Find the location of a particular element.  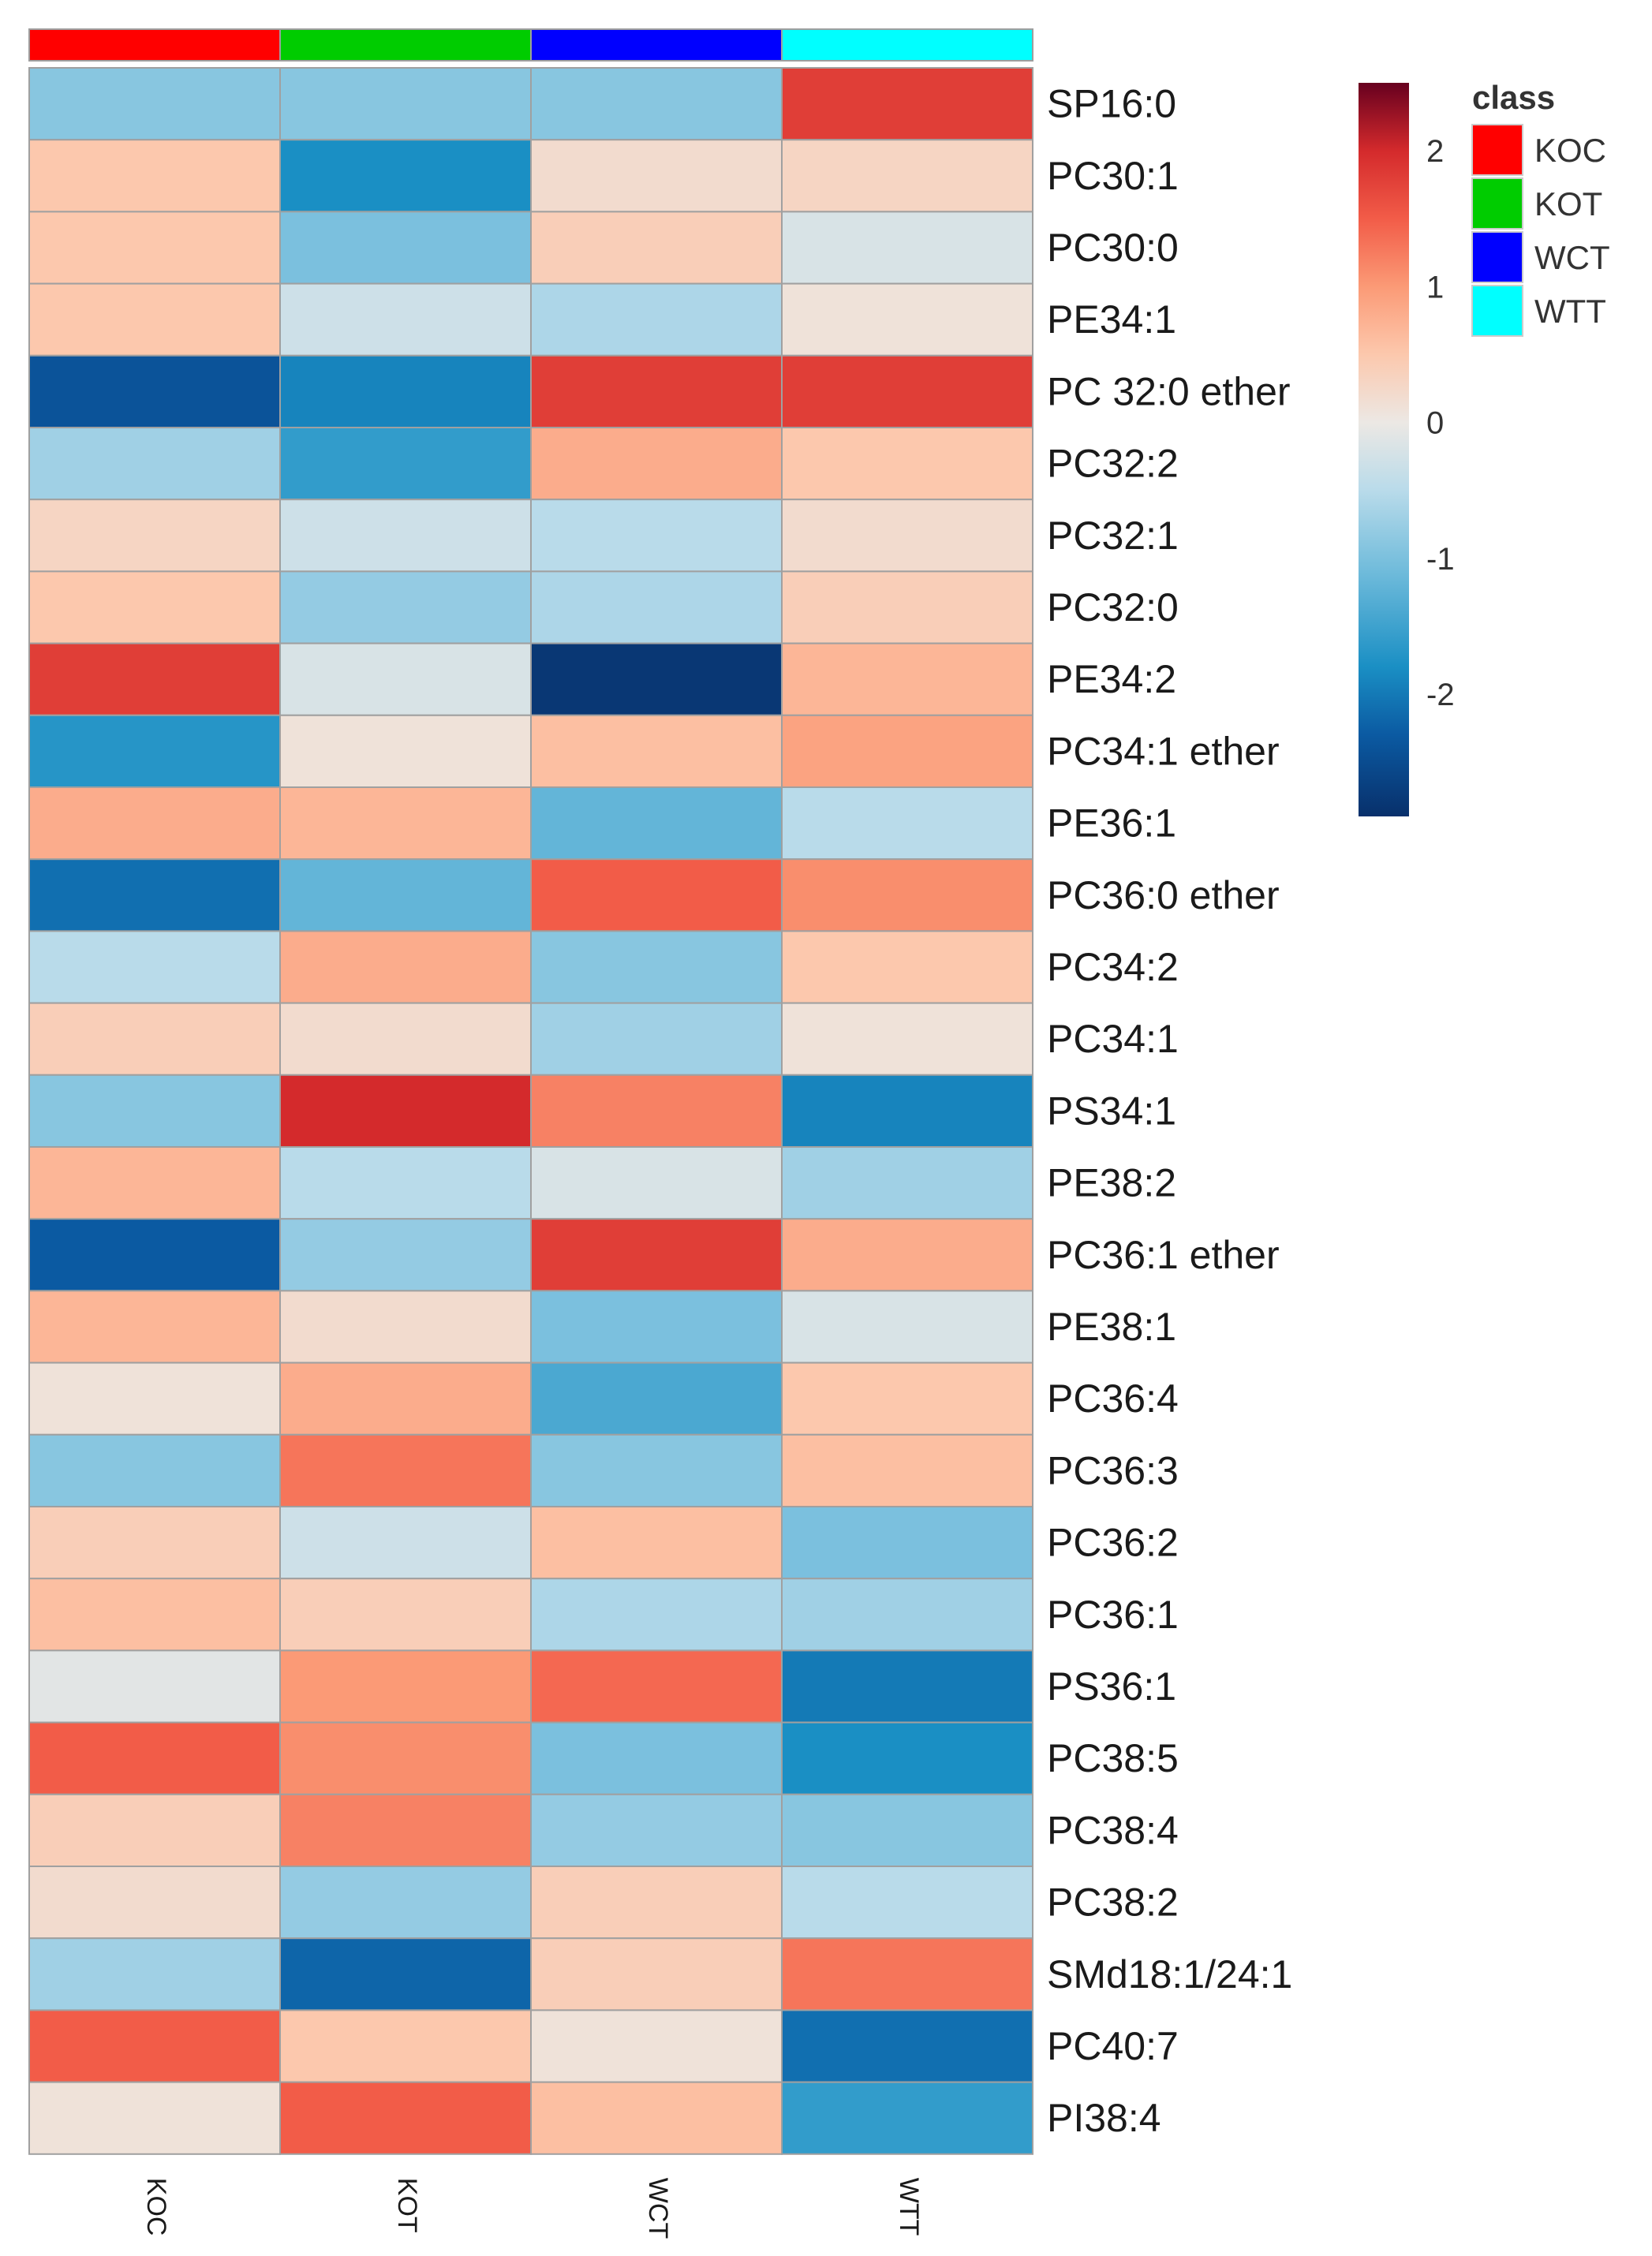

class-bar-segment-koc is located at coordinates (154, 45).